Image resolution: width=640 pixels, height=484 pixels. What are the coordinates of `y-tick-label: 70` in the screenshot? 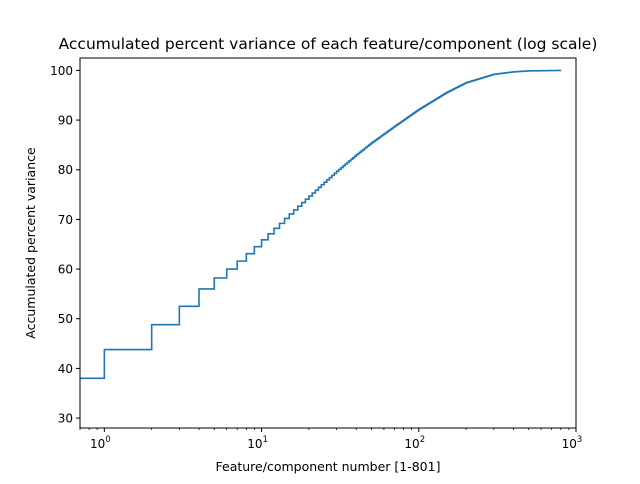 It's located at (65, 220).